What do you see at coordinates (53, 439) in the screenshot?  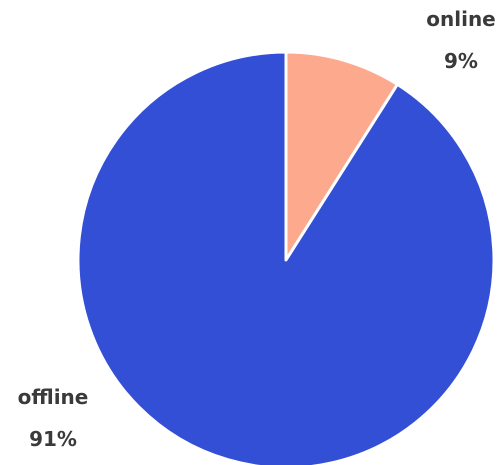 I see `slice-label-offline-percent: 91%` at bounding box center [53, 439].